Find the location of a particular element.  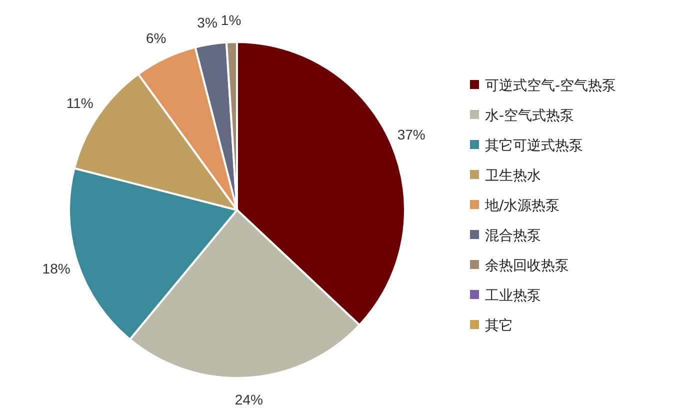

data-label: 6% is located at coordinates (156, 38).